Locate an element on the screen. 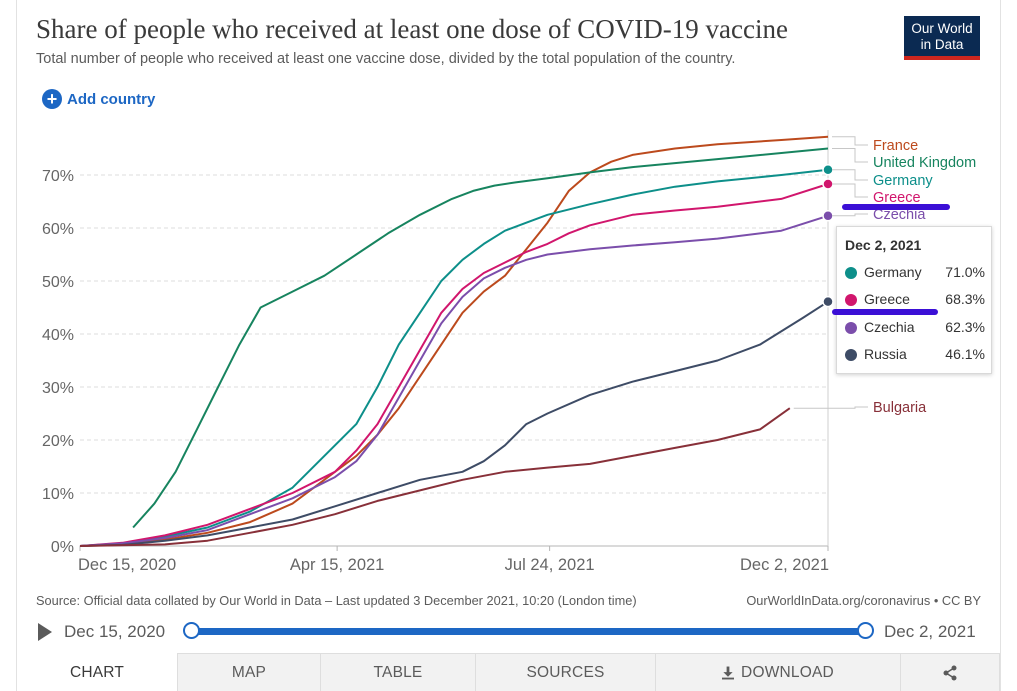  y-tick-label: 0% is located at coordinates (62, 547).